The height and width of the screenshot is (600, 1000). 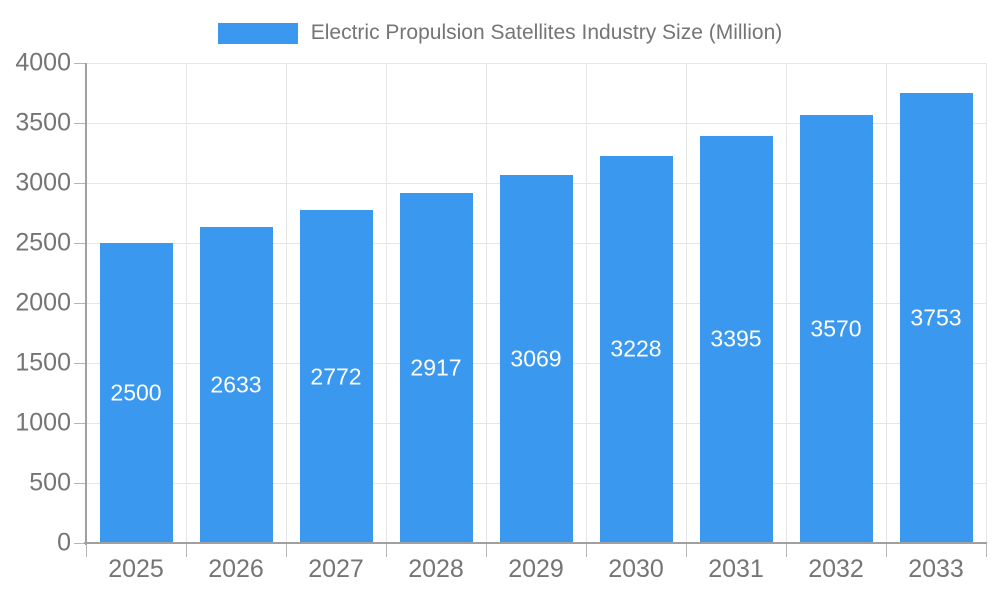 What do you see at coordinates (43, 422) in the screenshot?
I see `y-axis-tick-label: 1000` at bounding box center [43, 422].